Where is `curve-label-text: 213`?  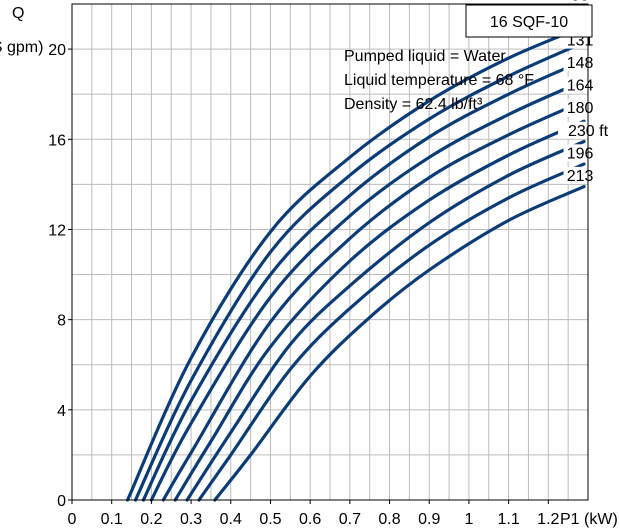 curve-label-text: 213 is located at coordinates (580, 176).